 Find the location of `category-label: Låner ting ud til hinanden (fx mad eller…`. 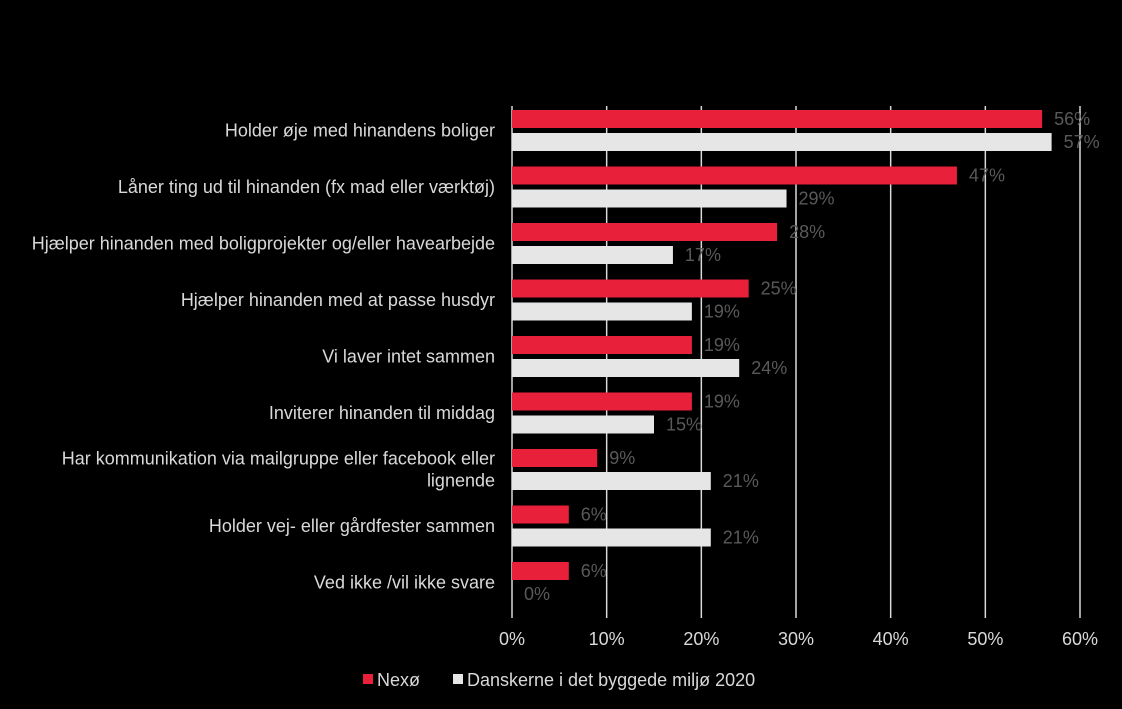

category-label: Låner ting ud til hinanden (fx mad eller… is located at coordinates (306, 187).